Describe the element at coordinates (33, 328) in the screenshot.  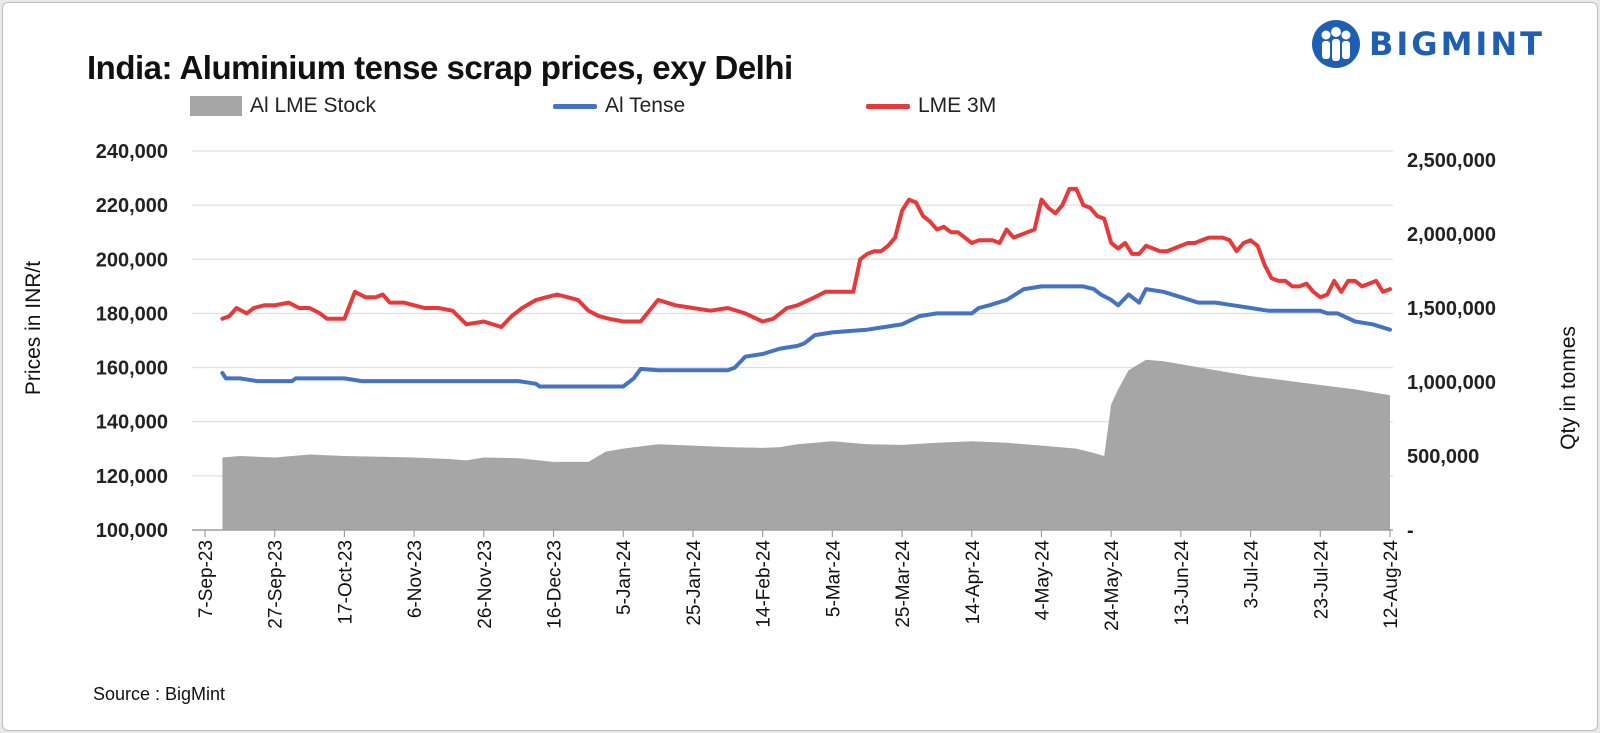
I see `y-axis-title: Prices in INR/t` at that location.